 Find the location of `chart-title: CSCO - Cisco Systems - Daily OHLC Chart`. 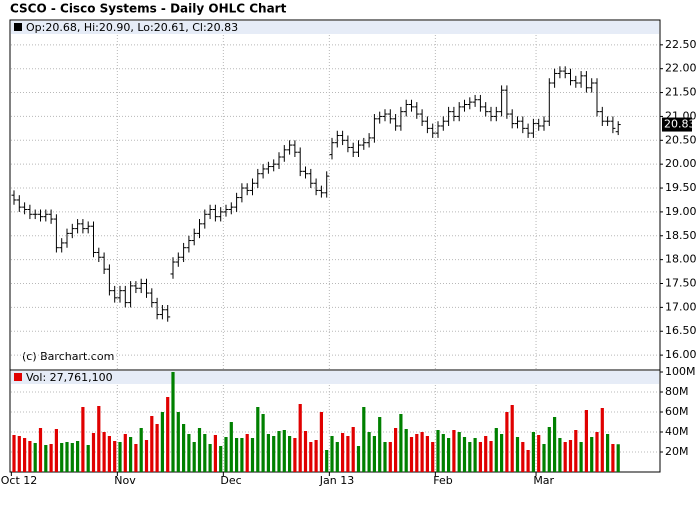

chart-title: CSCO - Cisco Systems - Daily OHLC Chart is located at coordinates (148, 9).